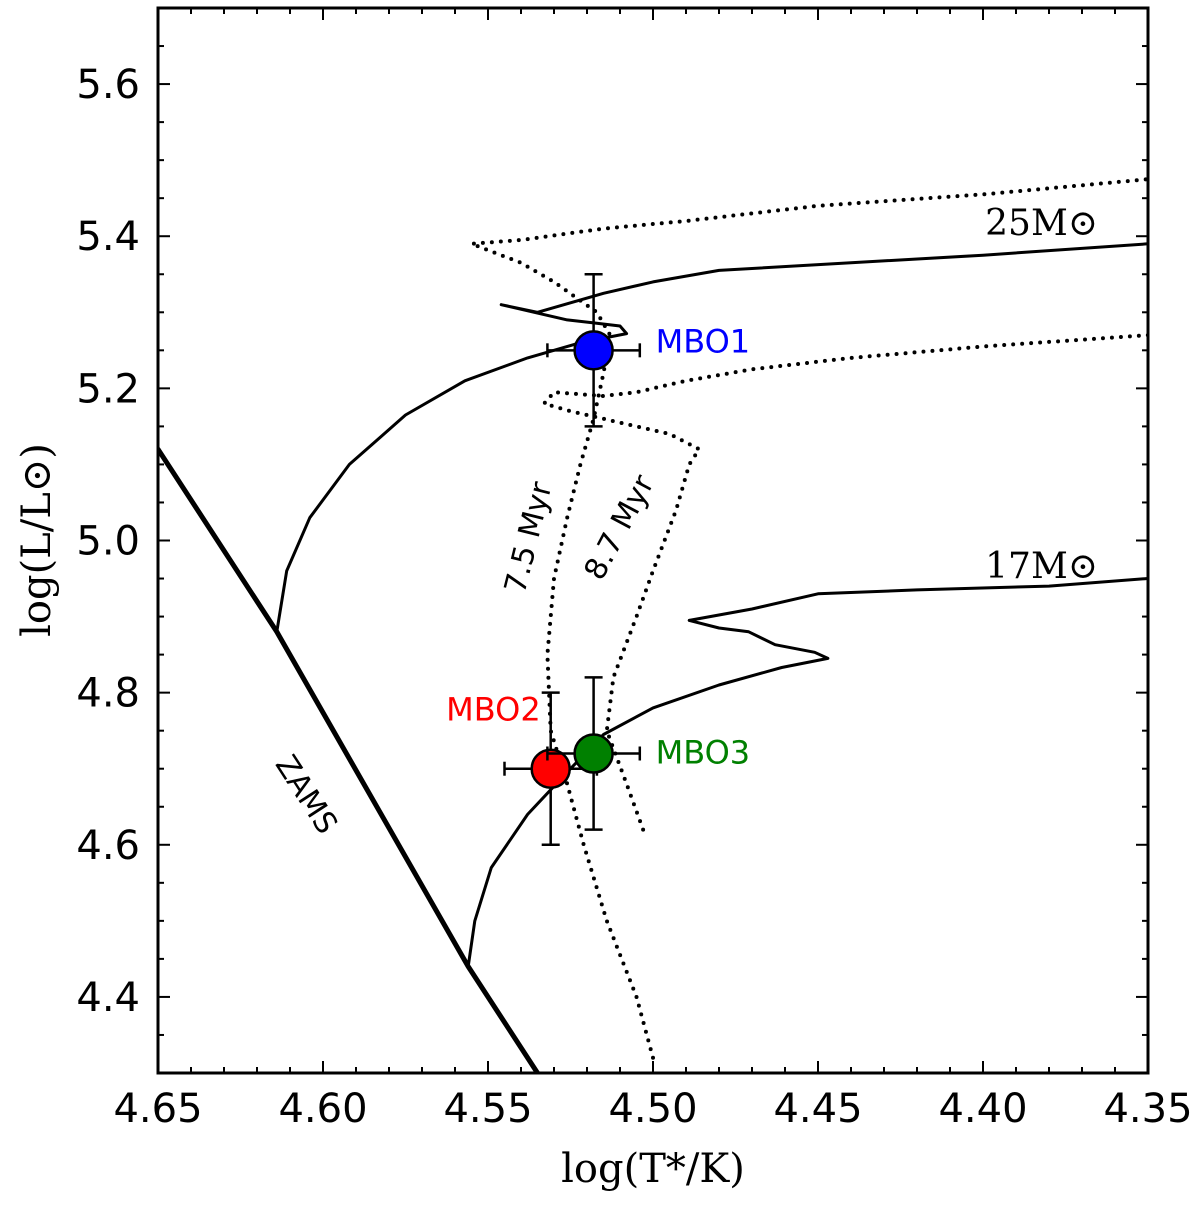  Describe the element at coordinates (108, 85) in the screenshot. I see `y-tick-label: 5.6` at that location.